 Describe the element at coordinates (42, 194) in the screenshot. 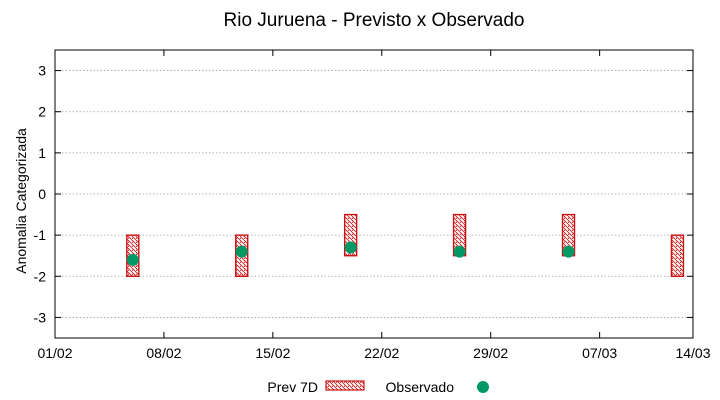

I see `y-tick-label: 0` at that location.